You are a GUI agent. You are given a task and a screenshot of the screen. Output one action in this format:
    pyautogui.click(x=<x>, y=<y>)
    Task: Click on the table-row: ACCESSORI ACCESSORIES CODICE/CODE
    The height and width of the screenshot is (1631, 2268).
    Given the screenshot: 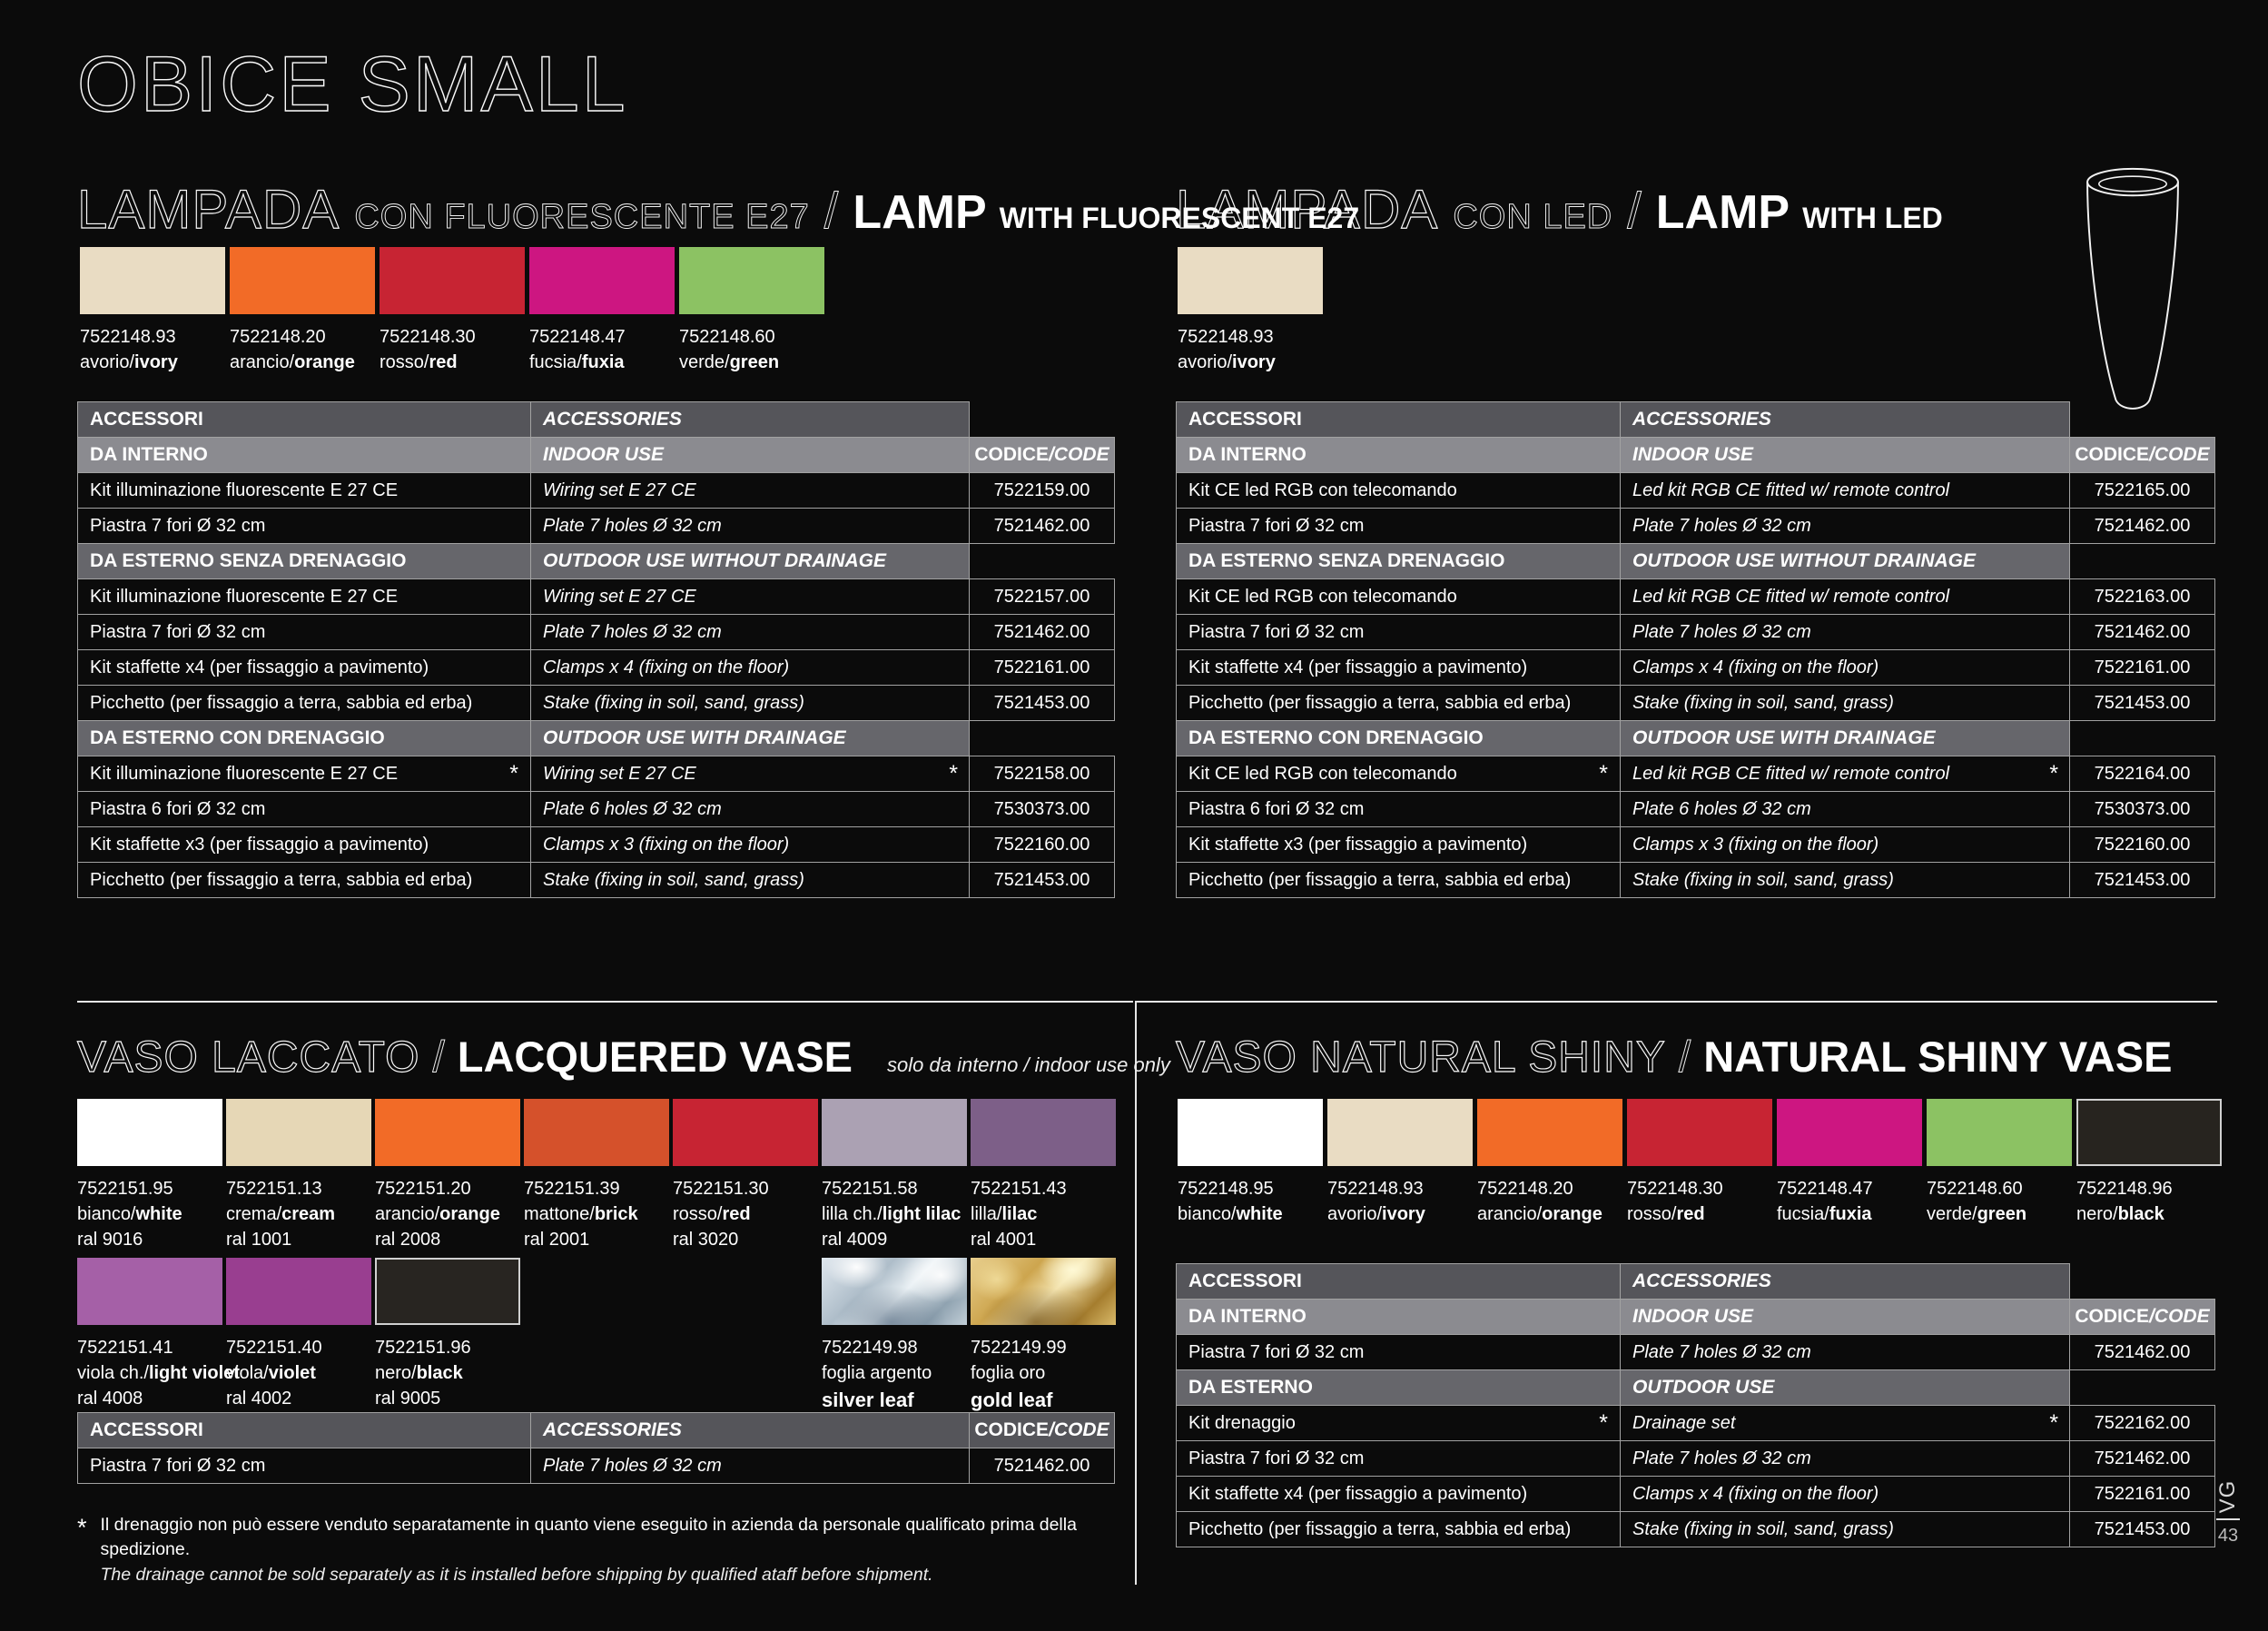 What is the action you would take?
    pyautogui.click(x=596, y=1430)
    